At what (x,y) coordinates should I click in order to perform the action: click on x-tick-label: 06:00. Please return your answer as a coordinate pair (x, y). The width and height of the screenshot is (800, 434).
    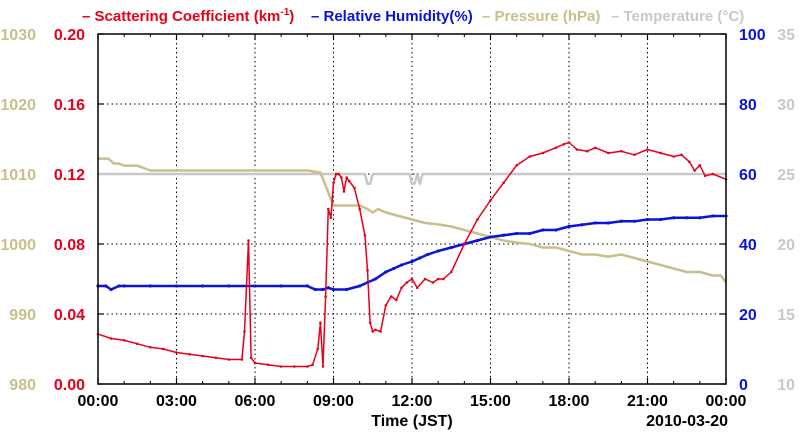
    Looking at the image, I should click on (255, 401).